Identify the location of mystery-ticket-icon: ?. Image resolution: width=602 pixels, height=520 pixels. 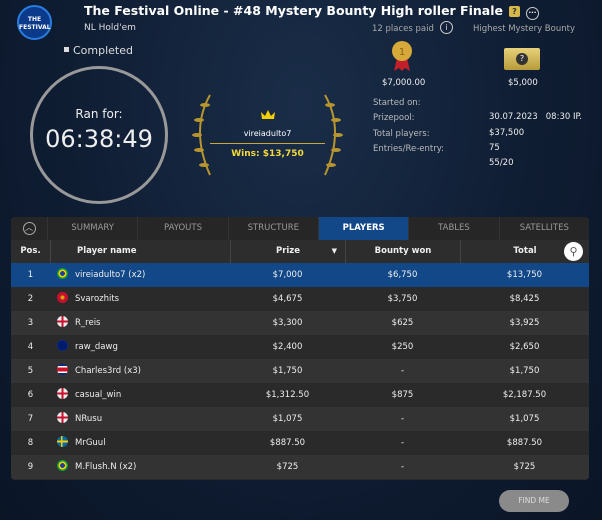
(522, 59).